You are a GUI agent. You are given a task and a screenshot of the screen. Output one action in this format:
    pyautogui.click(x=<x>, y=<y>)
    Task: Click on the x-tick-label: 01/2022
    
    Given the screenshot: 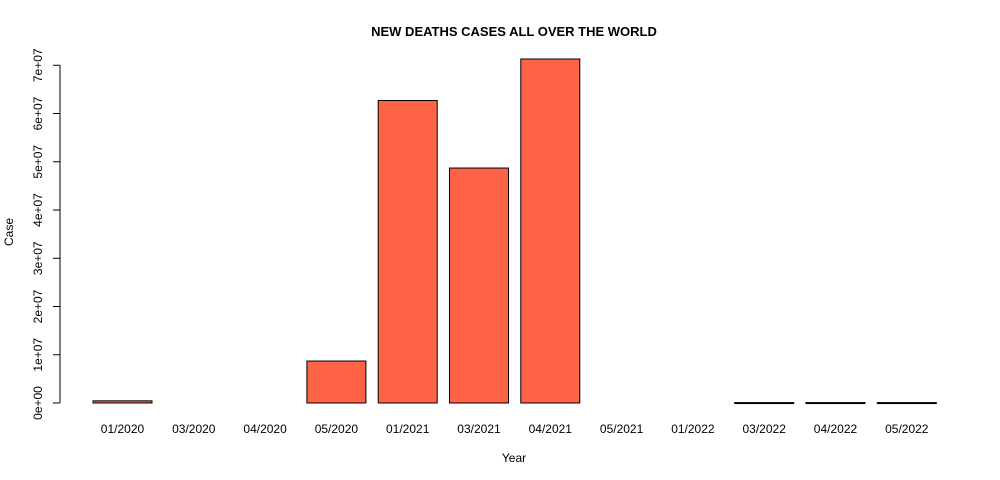 What is the action you would take?
    pyautogui.click(x=693, y=429)
    